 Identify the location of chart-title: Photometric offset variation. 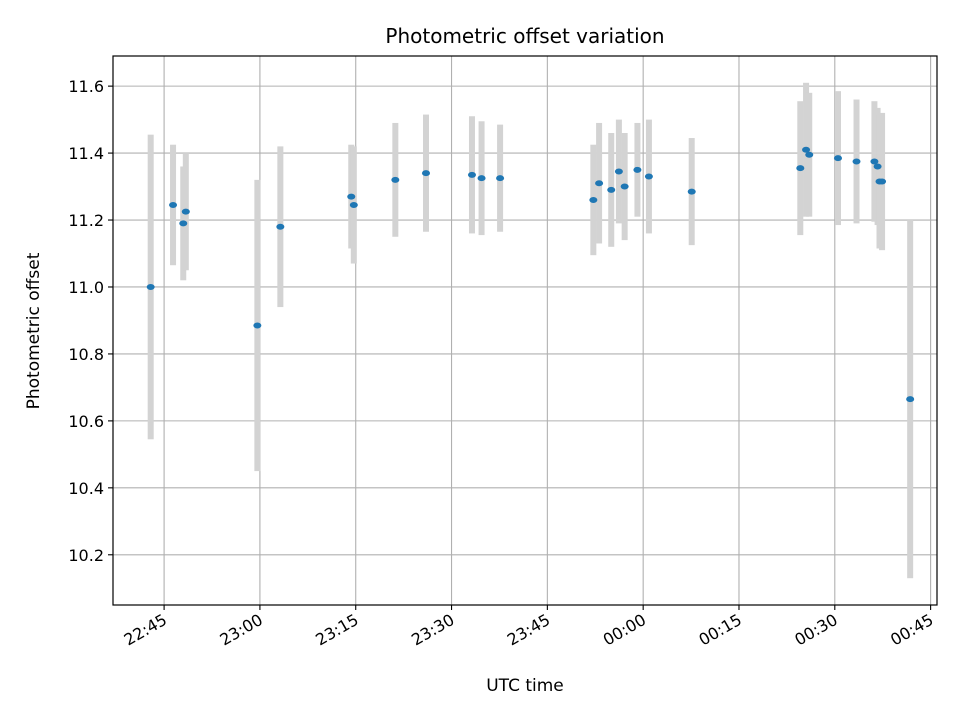
(524, 36).